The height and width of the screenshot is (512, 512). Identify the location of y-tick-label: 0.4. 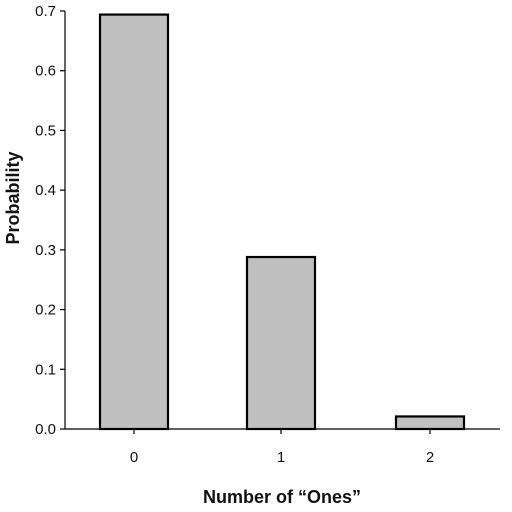
(45, 190).